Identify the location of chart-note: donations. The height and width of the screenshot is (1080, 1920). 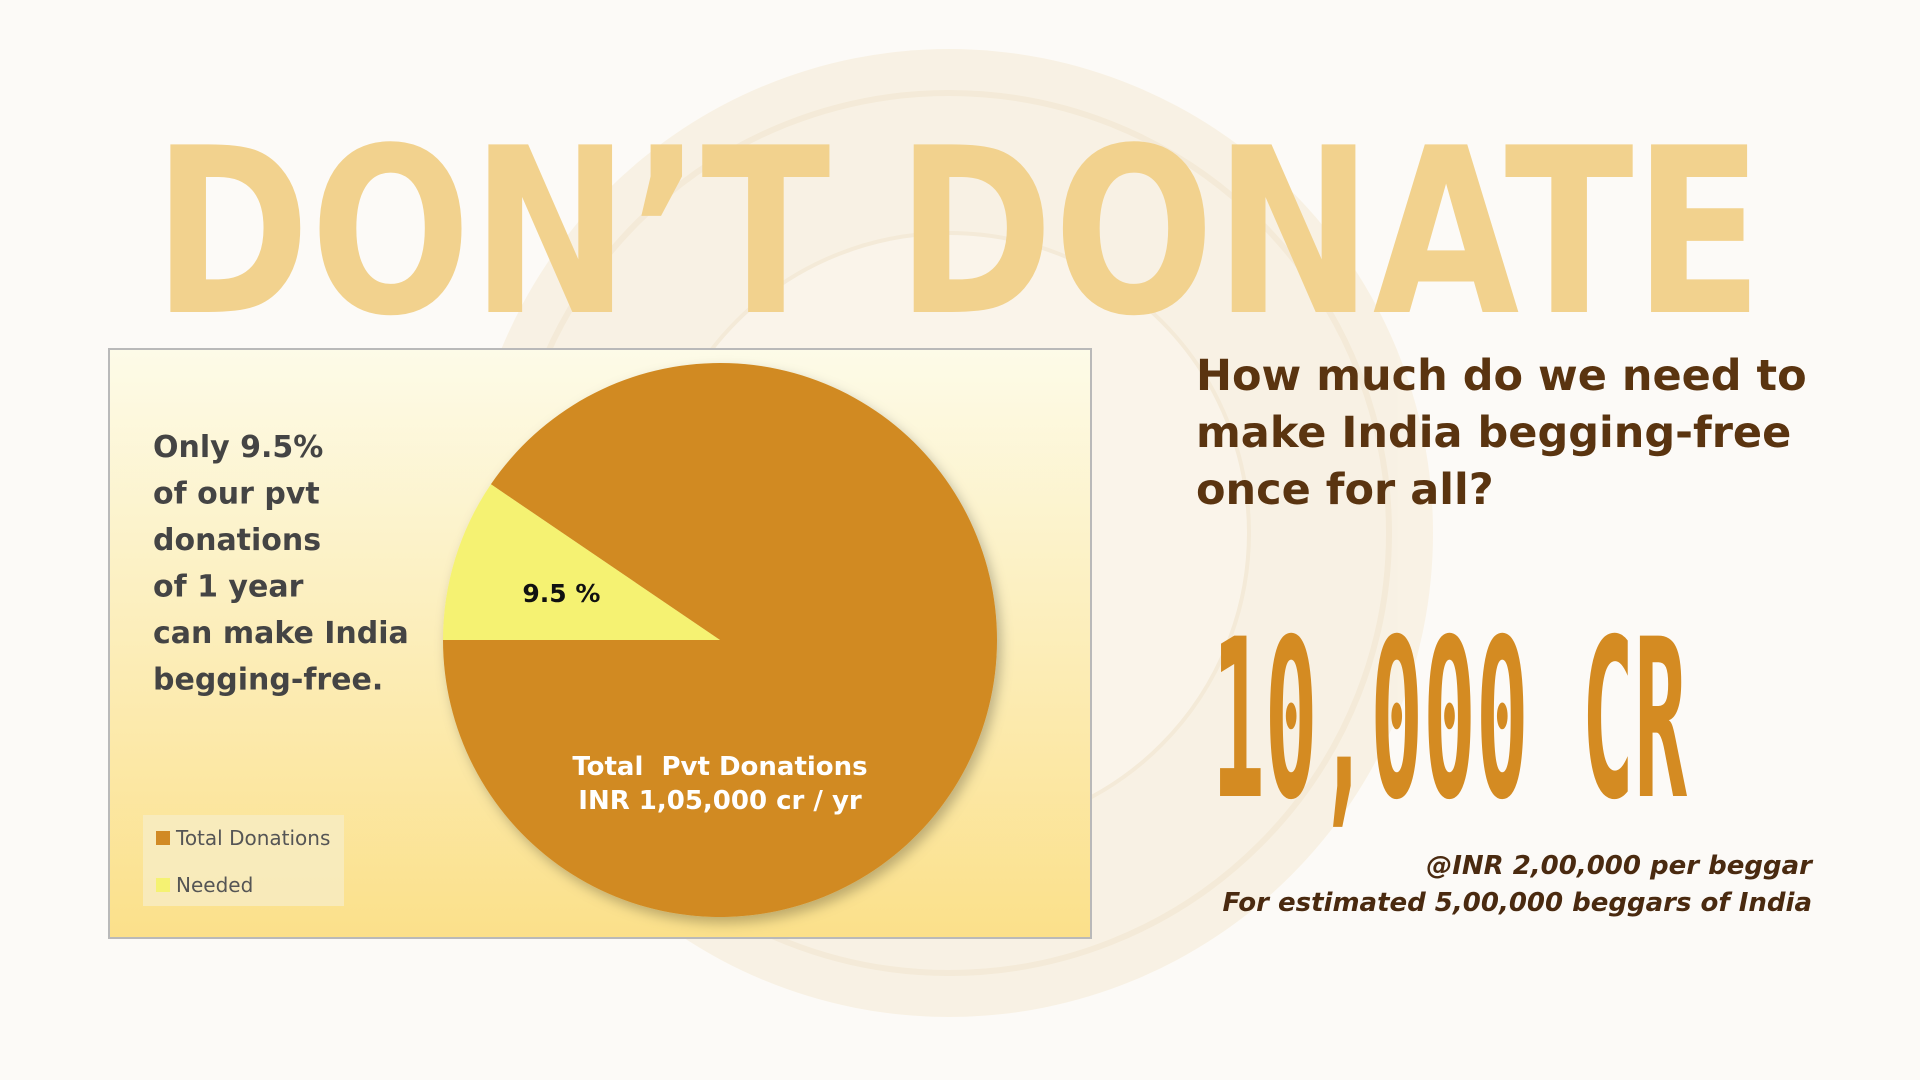
(237, 540).